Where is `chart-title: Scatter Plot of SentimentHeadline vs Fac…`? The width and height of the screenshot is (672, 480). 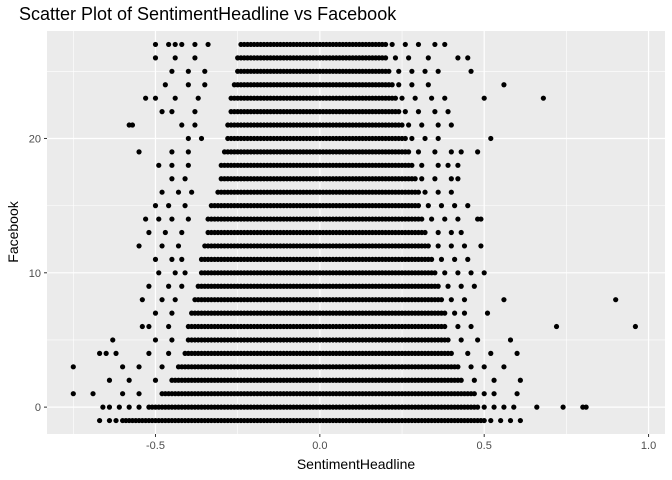
chart-title: Scatter Plot of SentimentHeadline vs Fac… is located at coordinates (208, 14).